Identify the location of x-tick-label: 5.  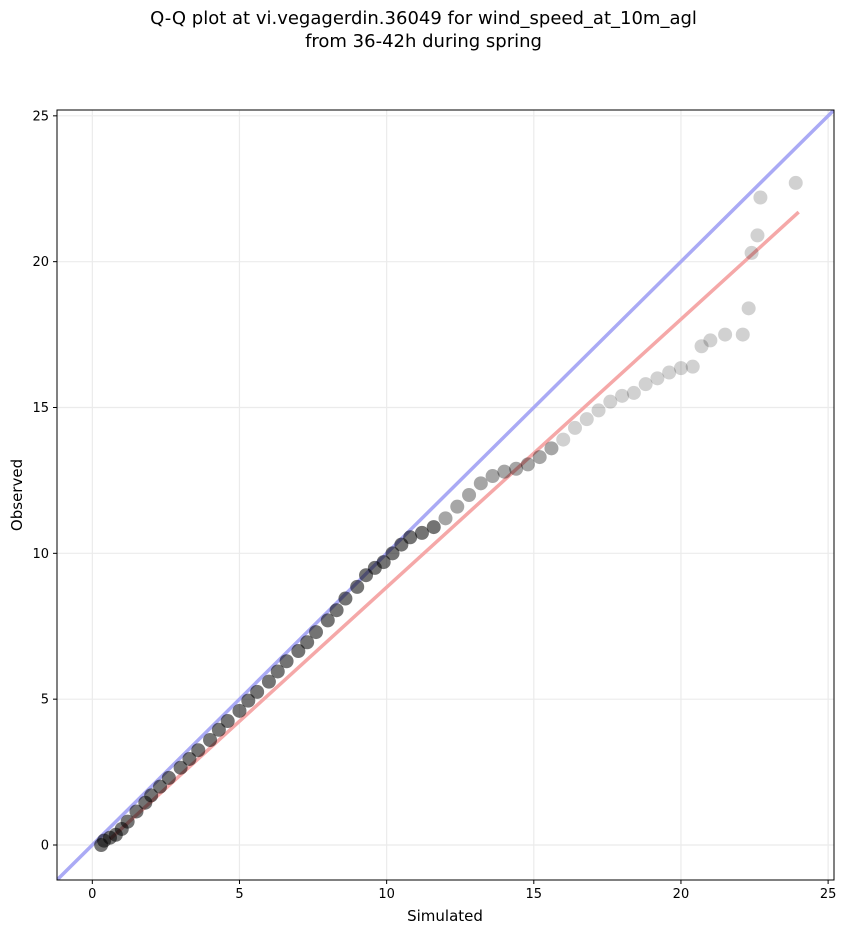
(239, 894).